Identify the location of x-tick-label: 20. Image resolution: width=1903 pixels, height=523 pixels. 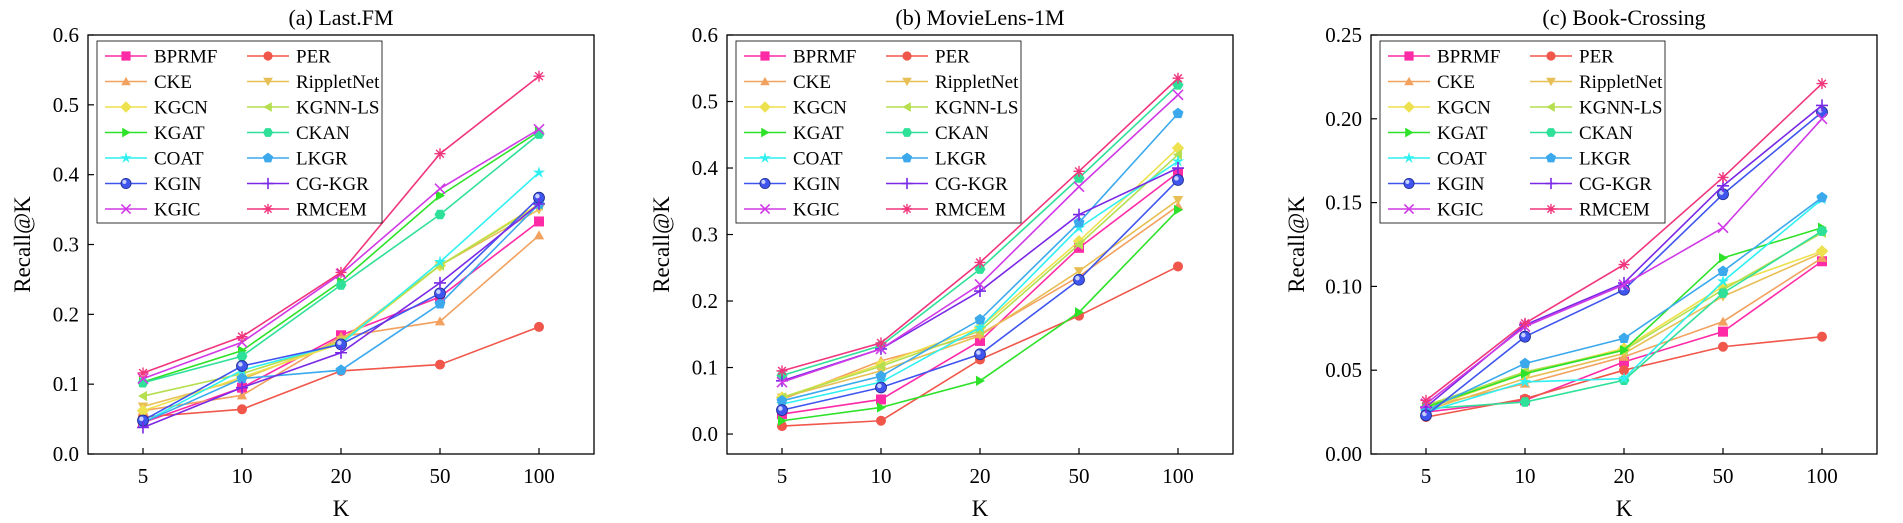
(980, 476).